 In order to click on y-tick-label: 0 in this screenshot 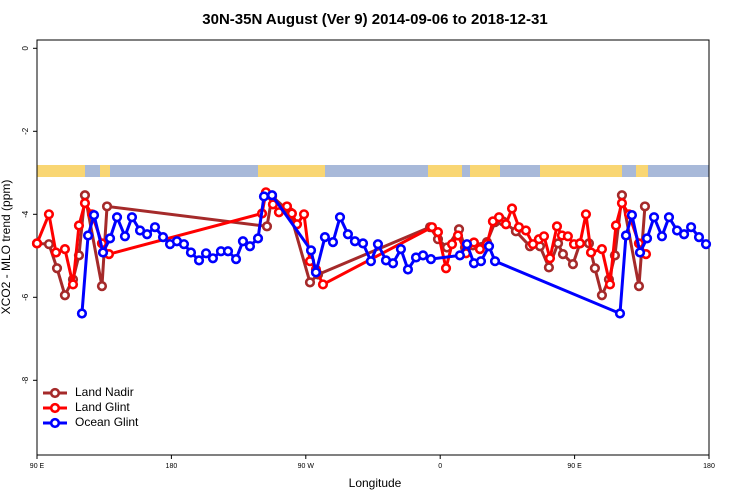, I will do `click(25, 48)`.